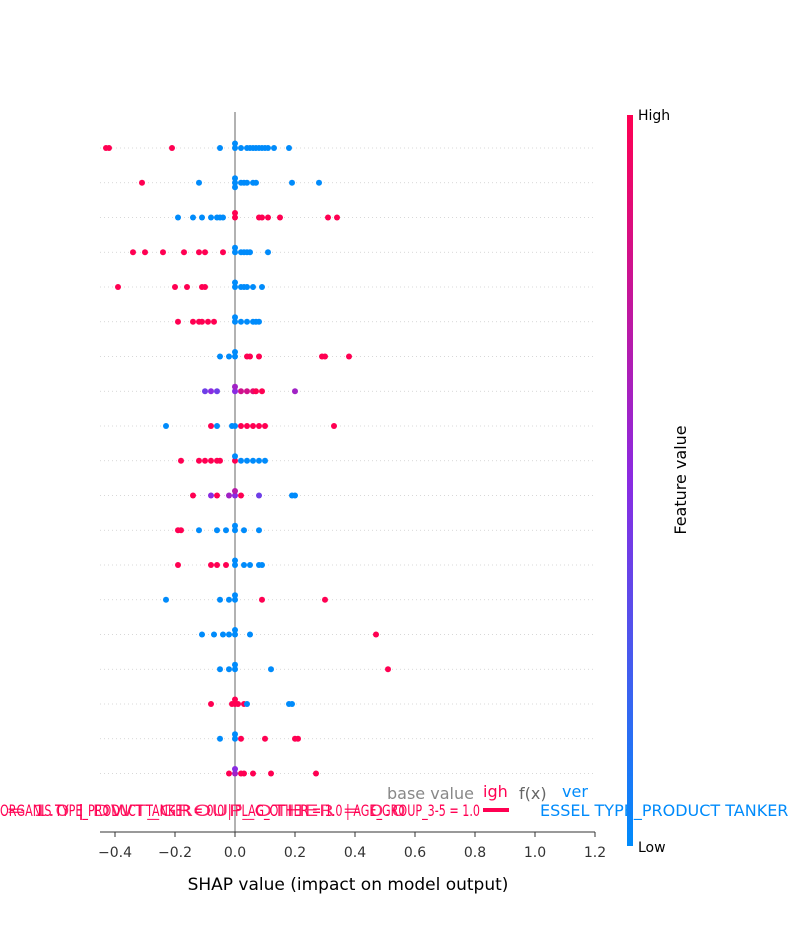 Image resolution: width=800 pixels, height=950 pixels. Describe the element at coordinates (206, 811) in the screenshot. I see `left-feature-text-2: = 1.0 | DWT_GROUP_OTHER = 0.0` at that location.